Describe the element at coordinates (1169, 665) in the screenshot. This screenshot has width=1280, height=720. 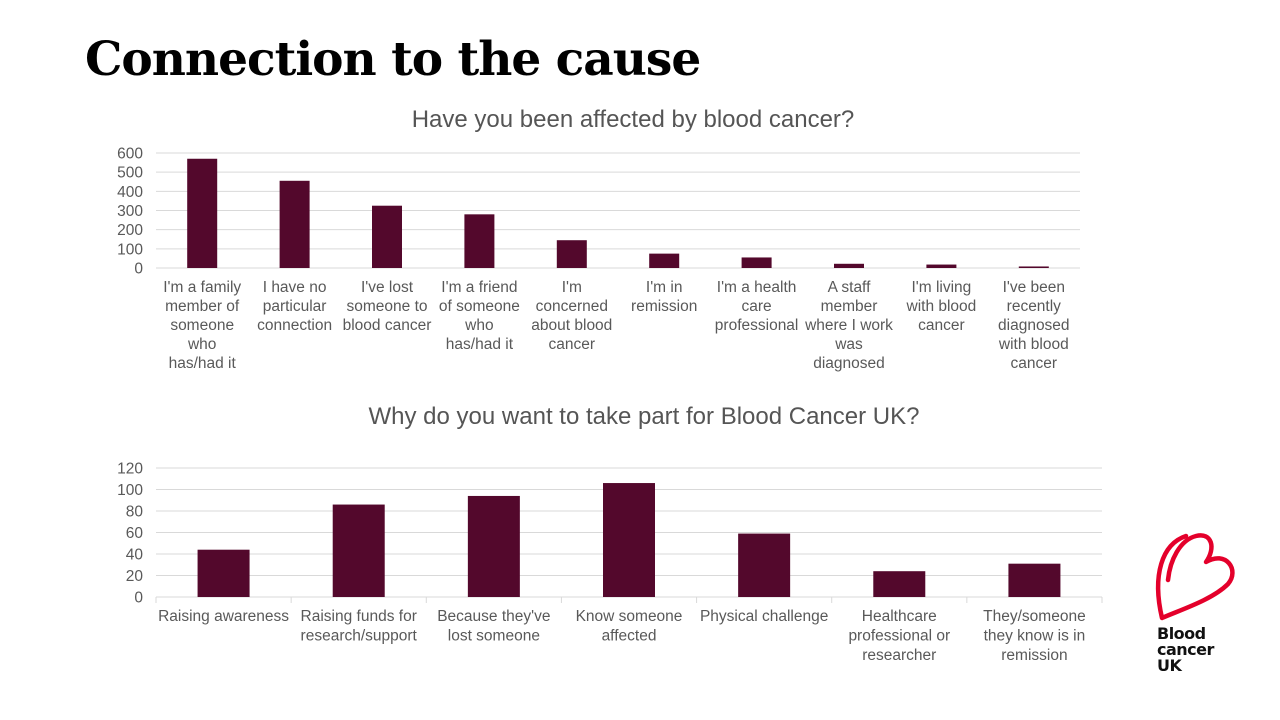
I see `logo-line-uk: UK` at that location.